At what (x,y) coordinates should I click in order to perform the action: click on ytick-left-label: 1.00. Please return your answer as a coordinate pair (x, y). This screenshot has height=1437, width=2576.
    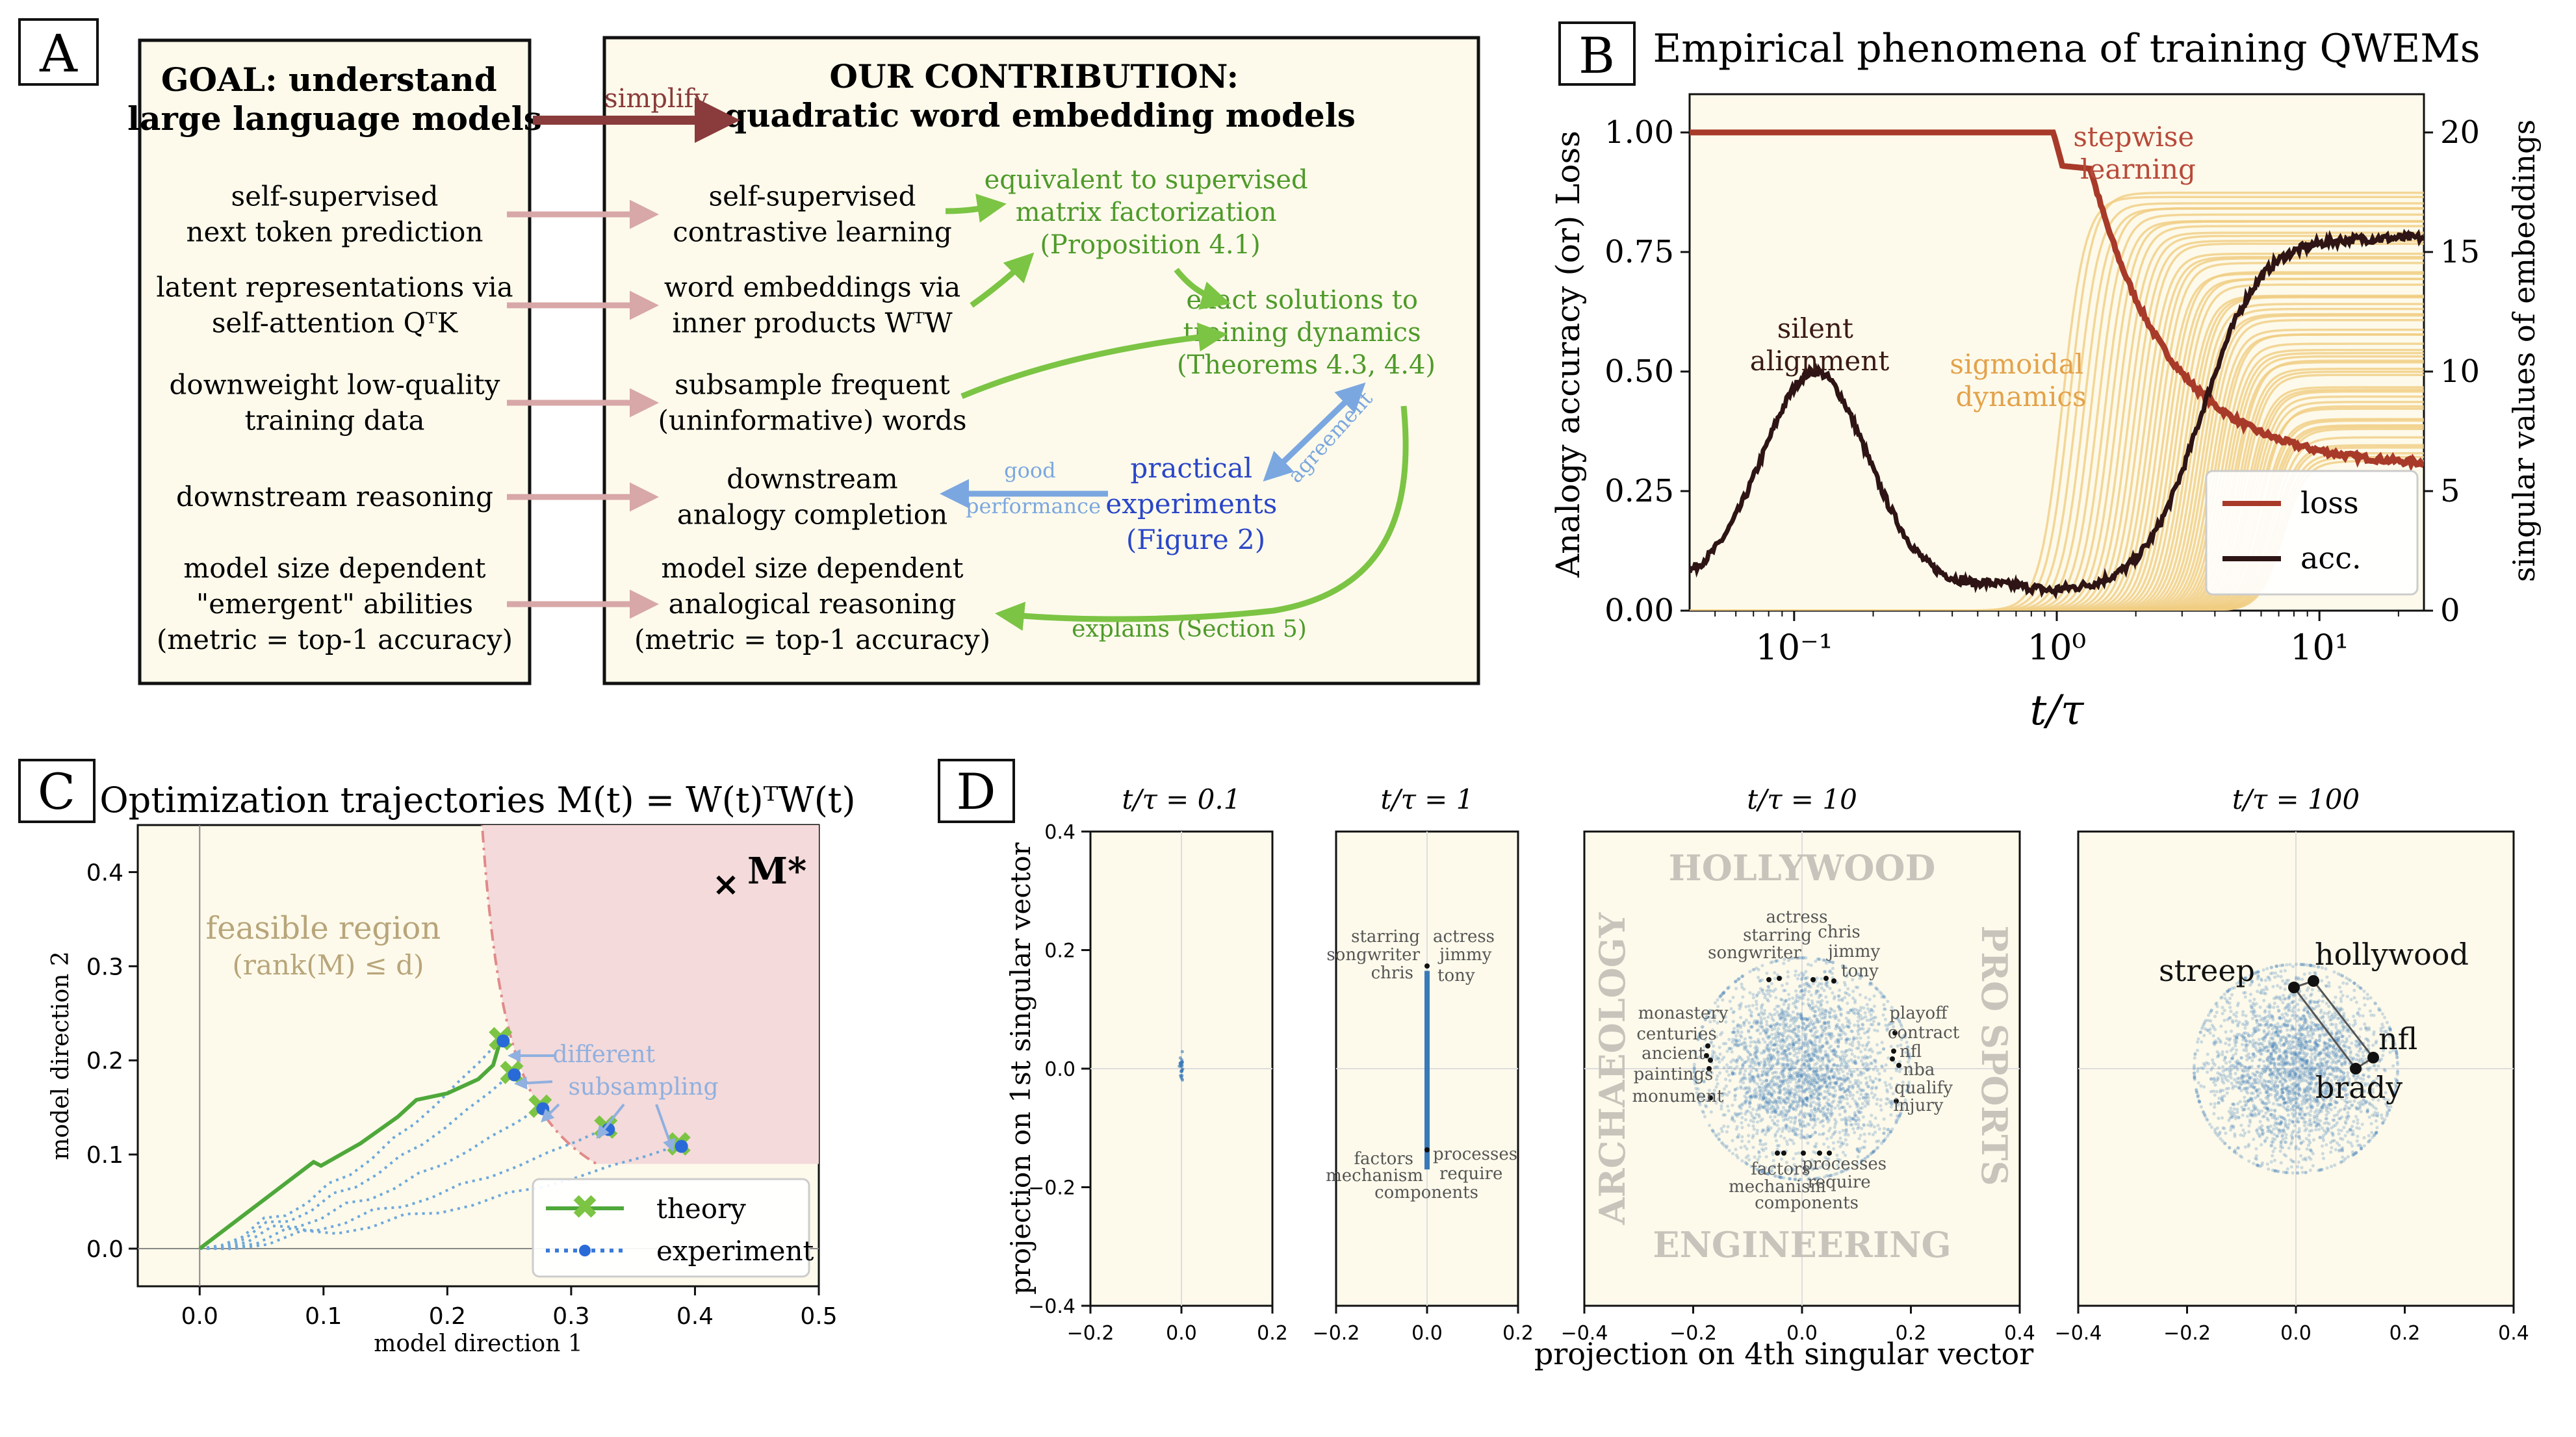
    Looking at the image, I should click on (1639, 132).